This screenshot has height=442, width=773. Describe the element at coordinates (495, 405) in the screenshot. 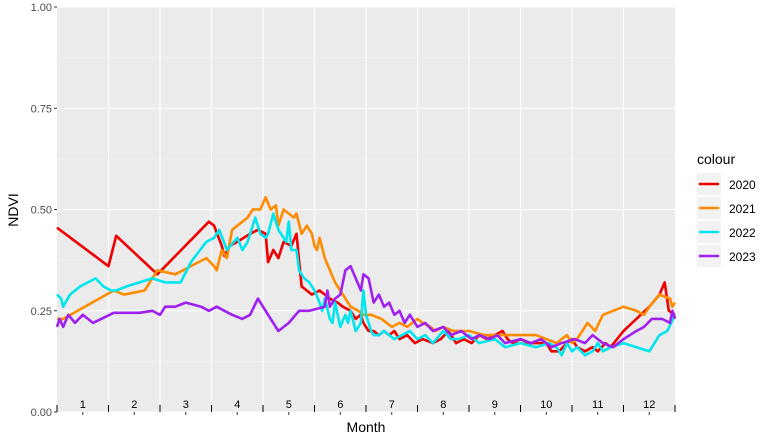

I see `x-tick-label: 9` at that location.